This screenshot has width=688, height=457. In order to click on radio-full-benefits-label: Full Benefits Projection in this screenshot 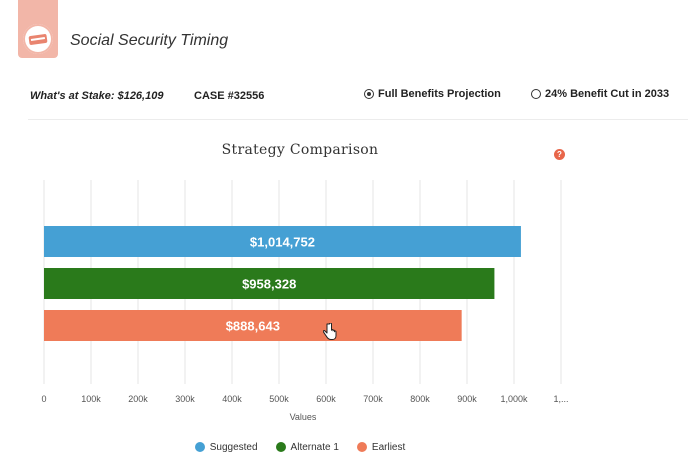, I will do `click(439, 94)`.